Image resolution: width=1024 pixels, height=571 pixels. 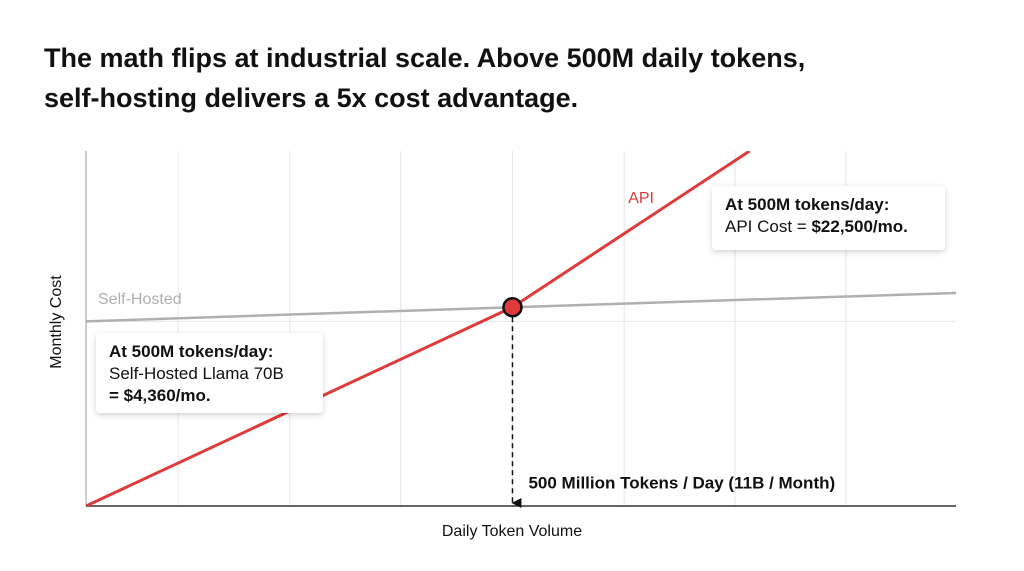 I want to click on callout-line: = $4,360/mo., so click(x=160, y=395).